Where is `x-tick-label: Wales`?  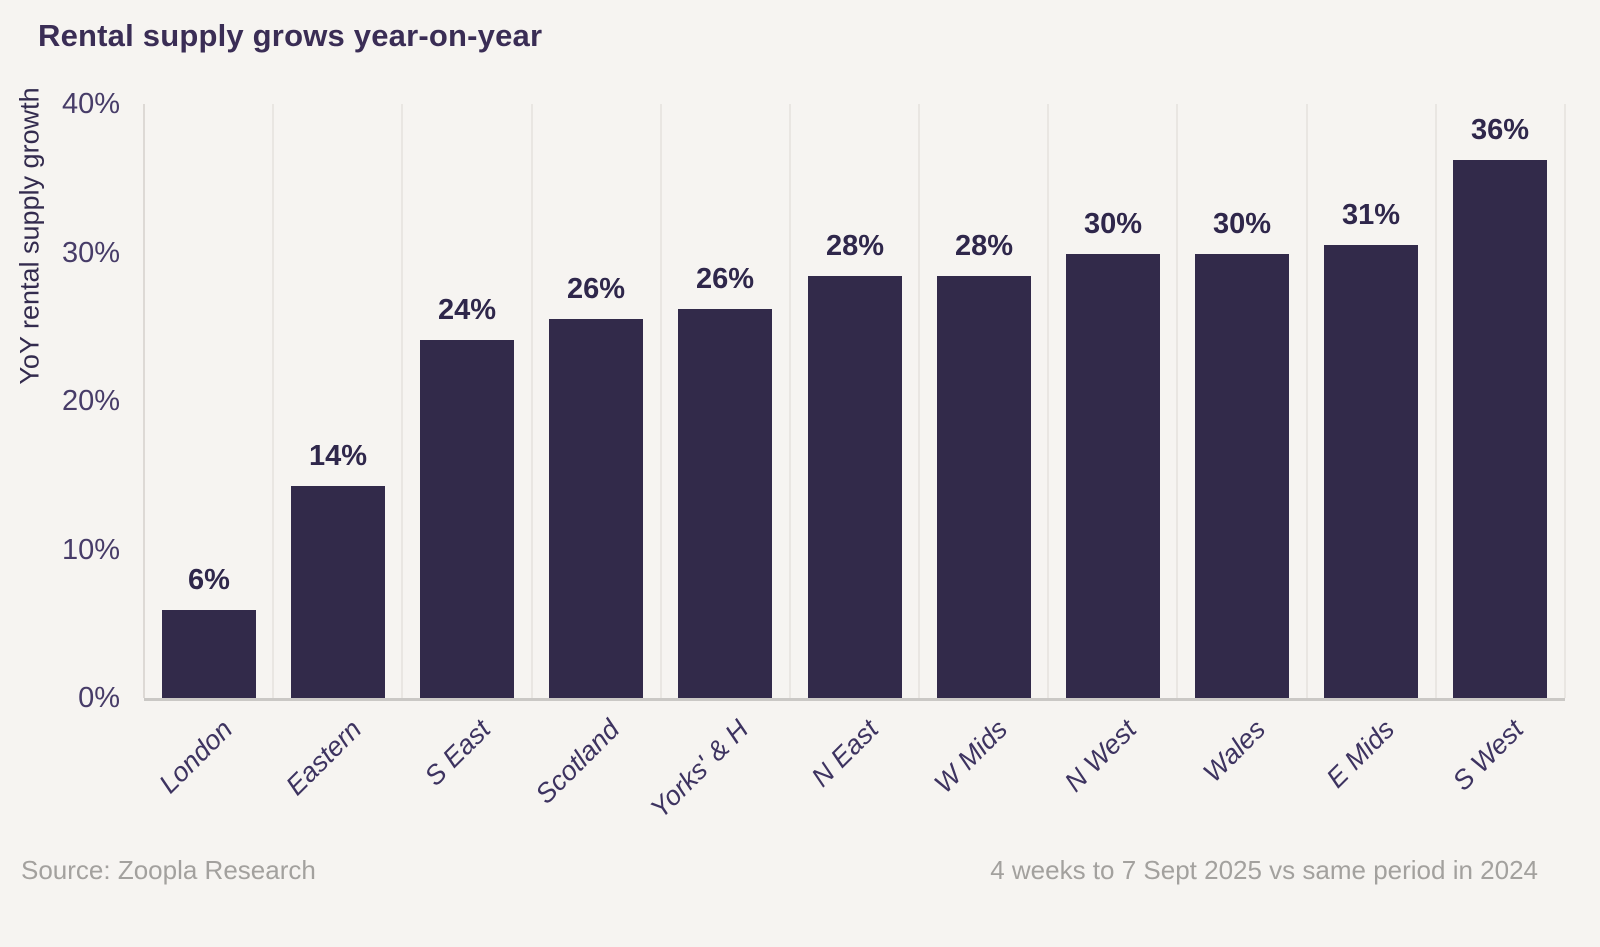
x-tick-label: Wales is located at coordinates (1234, 751).